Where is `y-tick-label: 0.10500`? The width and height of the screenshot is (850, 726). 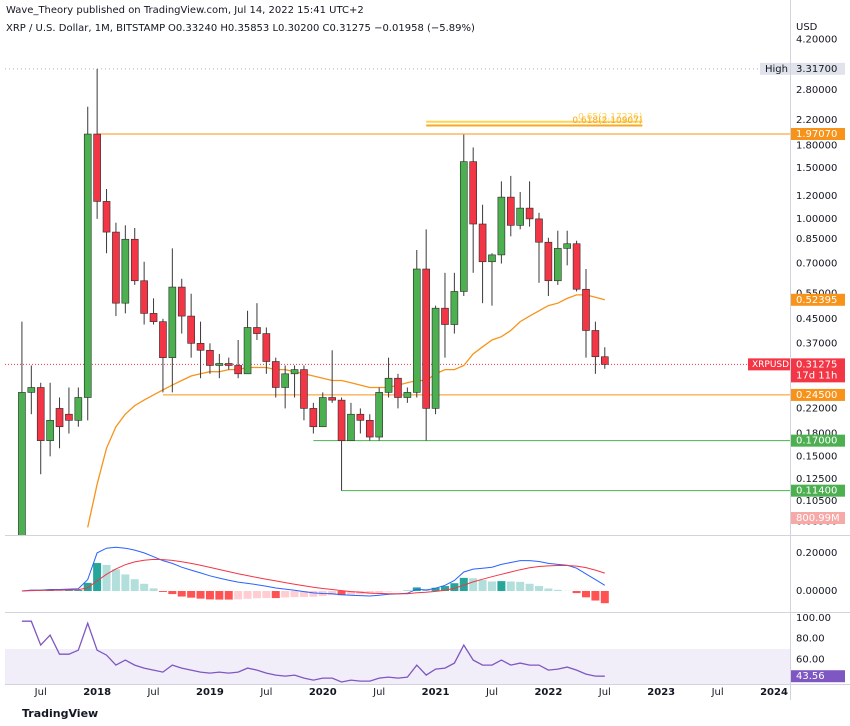 y-tick-label: 0.10500 is located at coordinates (816, 501).